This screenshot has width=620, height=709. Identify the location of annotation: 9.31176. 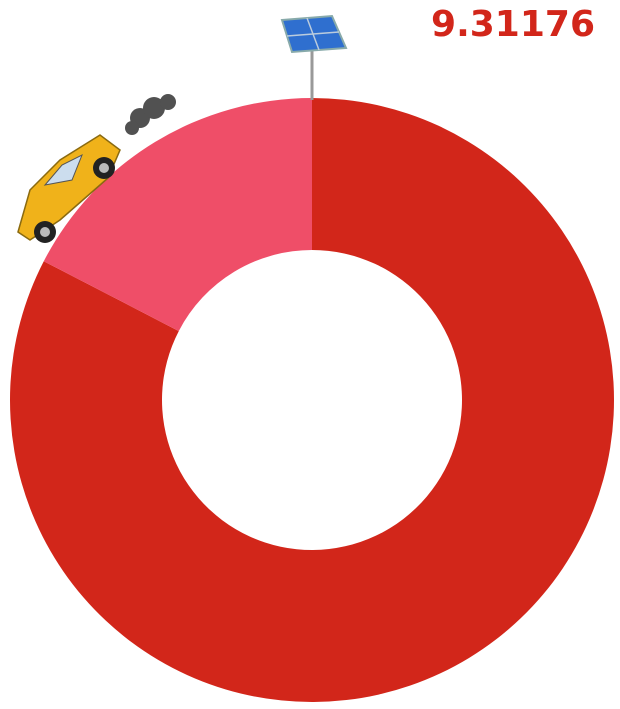
(513, 24).